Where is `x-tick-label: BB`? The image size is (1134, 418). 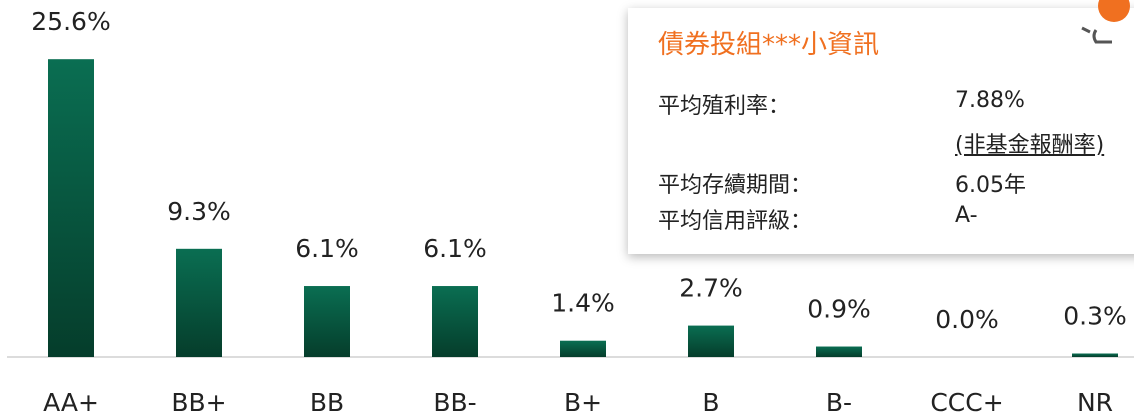
x-tick-label: BB is located at coordinates (327, 402).